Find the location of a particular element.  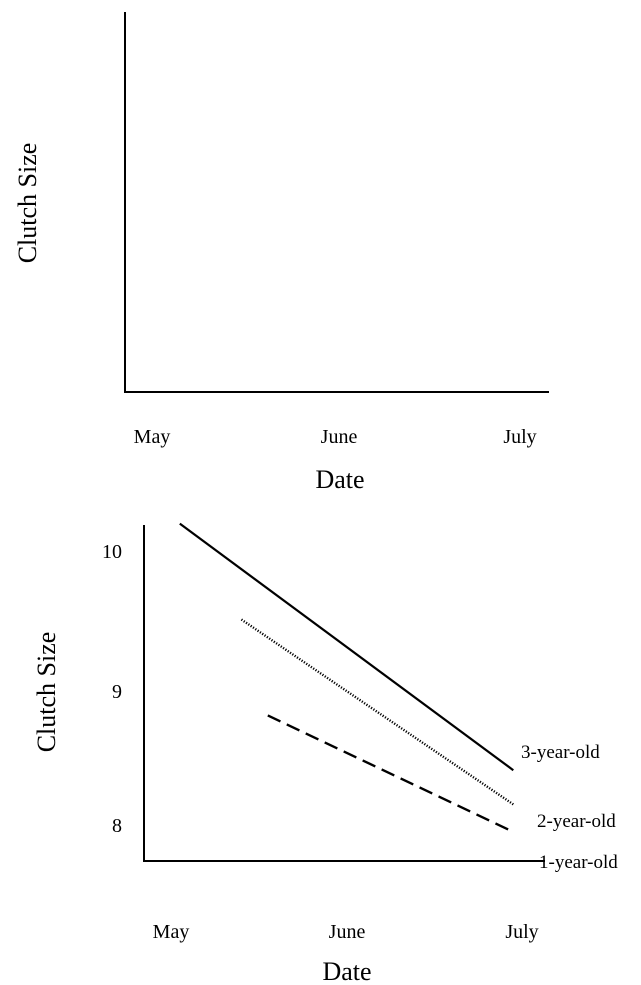

bottom-y-axis-title: Clutch Size is located at coordinates (46, 692).